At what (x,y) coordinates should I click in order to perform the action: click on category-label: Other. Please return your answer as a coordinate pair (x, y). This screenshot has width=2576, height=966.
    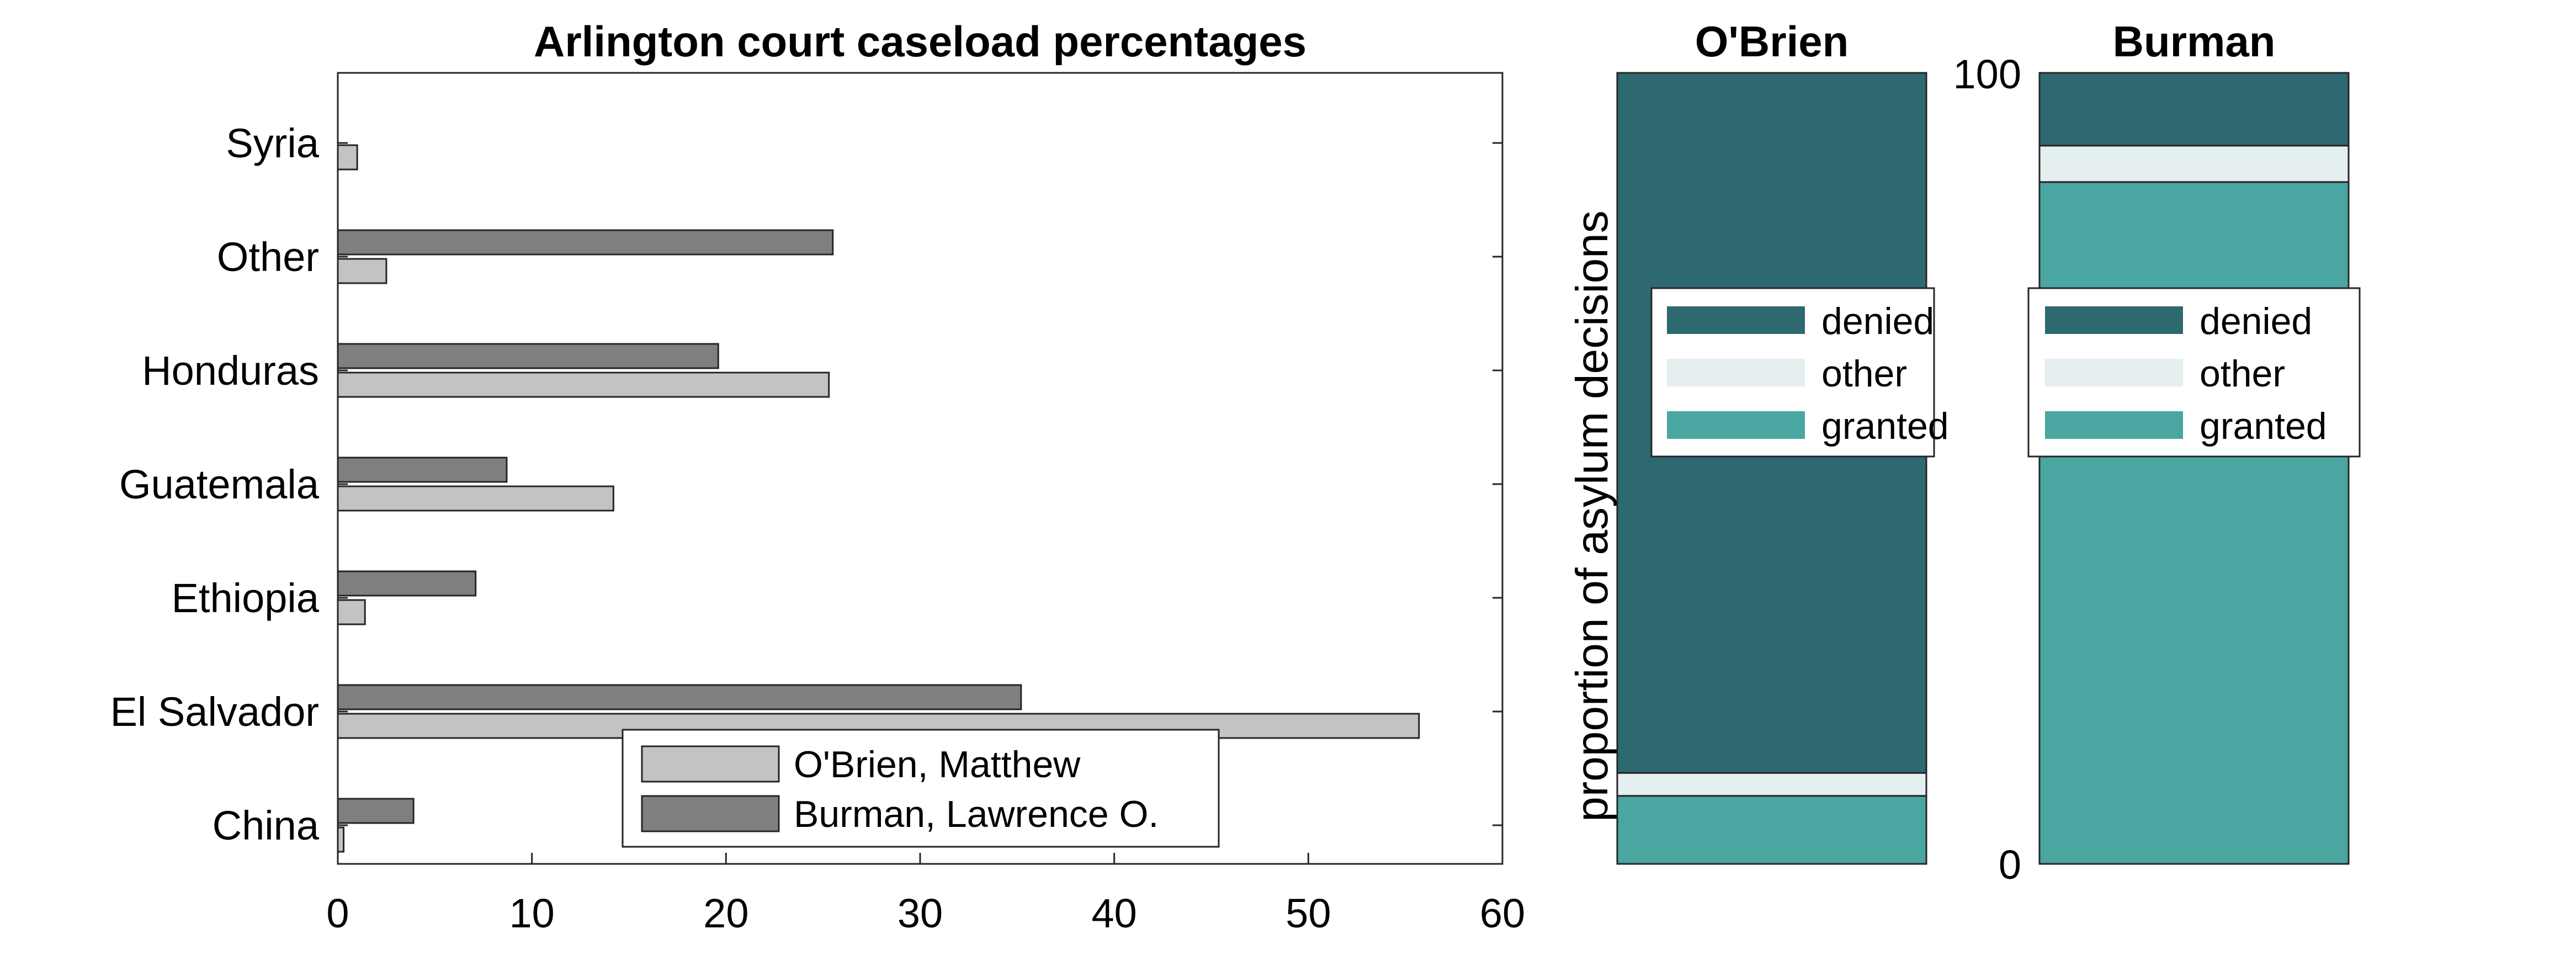
    Looking at the image, I should click on (268, 257).